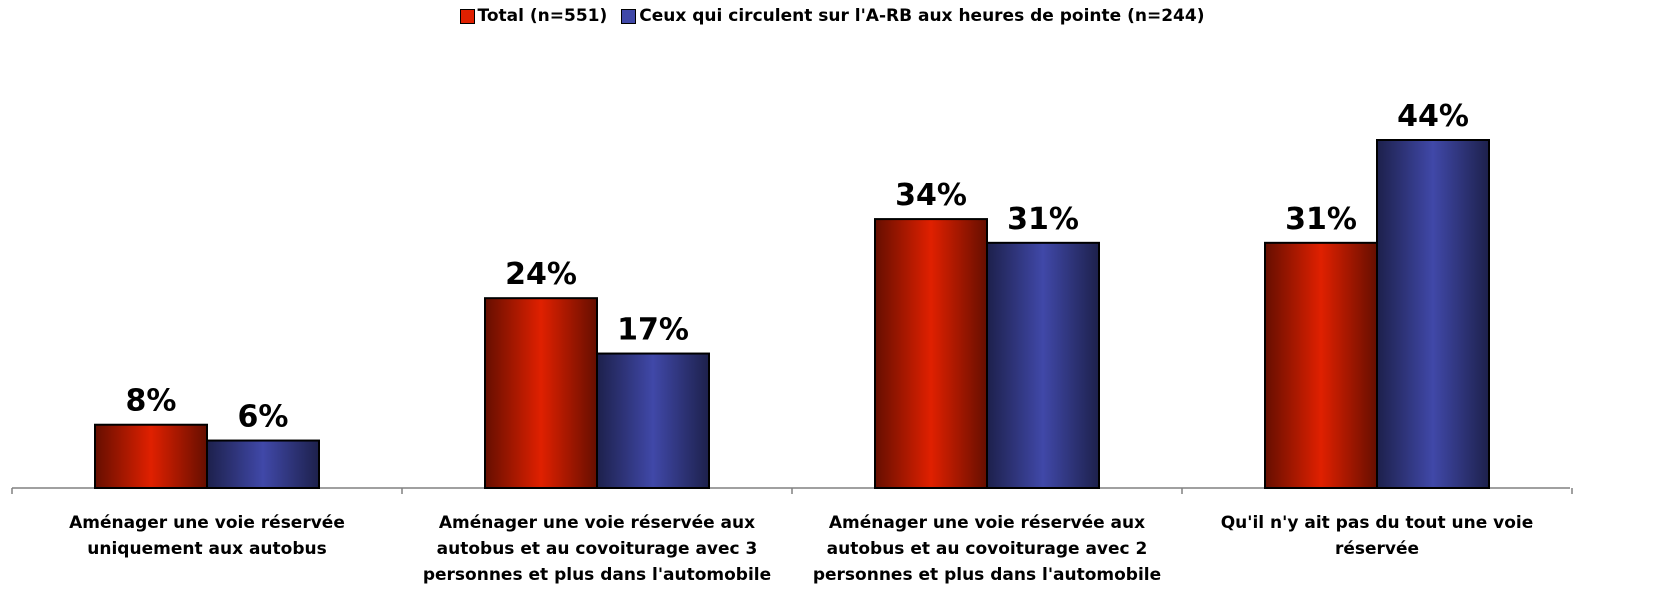 The width and height of the screenshot is (1664, 614). What do you see at coordinates (931, 195) in the screenshot?
I see `data-label: 34%` at bounding box center [931, 195].